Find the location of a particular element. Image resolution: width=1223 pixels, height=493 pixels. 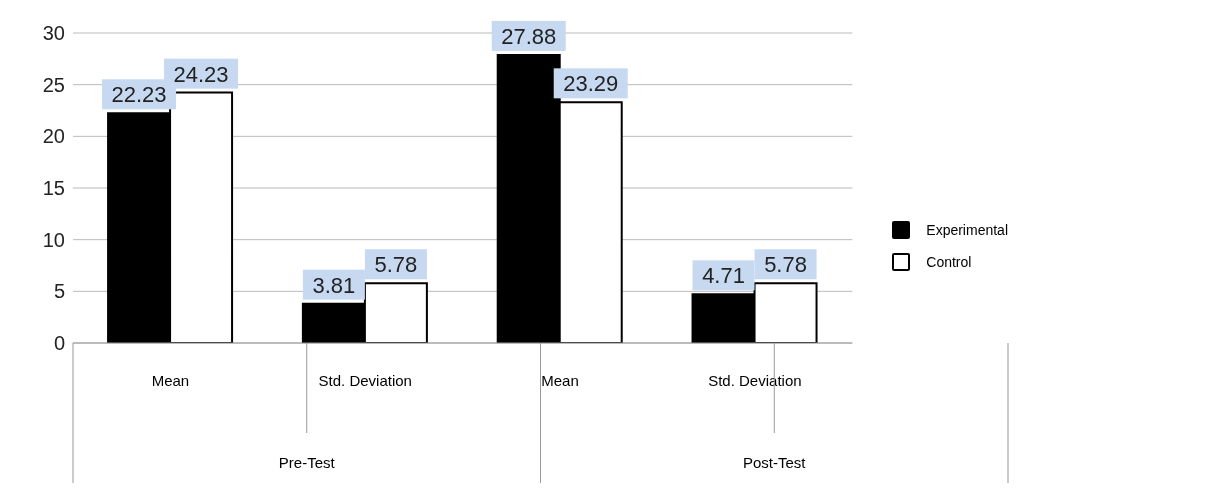

data-label: 24.23 is located at coordinates (201, 74).